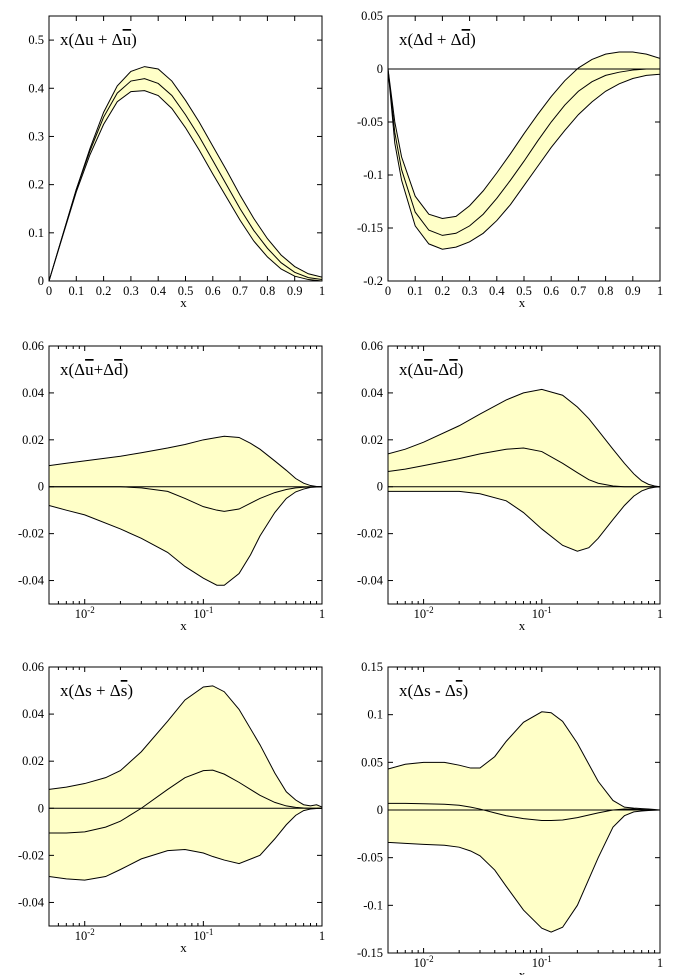 The width and height of the screenshot is (678, 975). What do you see at coordinates (437, 39) in the screenshot?
I see `panel-label: x(Δd + Δd)` at bounding box center [437, 39].